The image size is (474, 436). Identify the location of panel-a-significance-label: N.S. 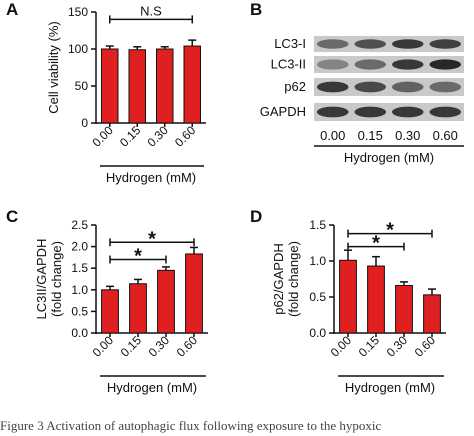
(151, 10).